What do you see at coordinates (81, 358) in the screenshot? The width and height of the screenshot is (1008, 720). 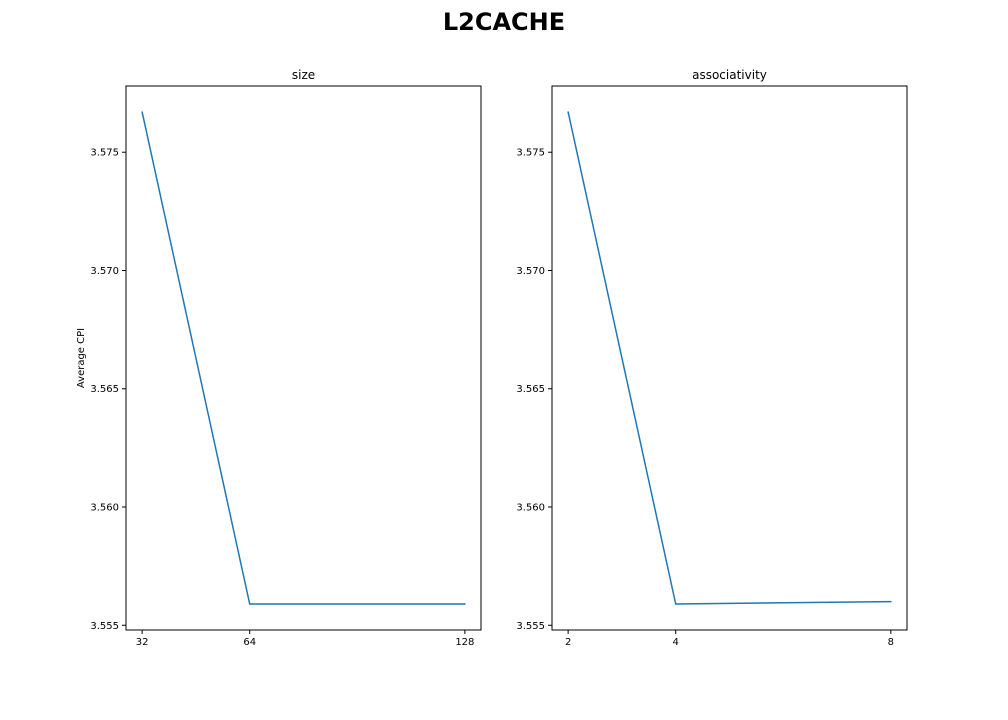 I see `y-axis-label: Average CPI` at bounding box center [81, 358].